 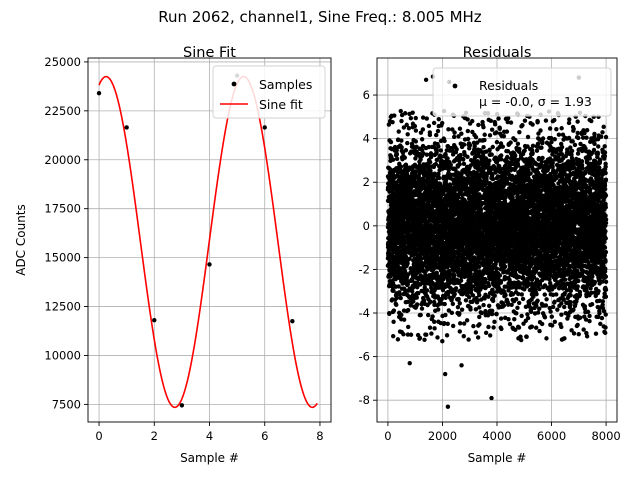 I want to click on residuals-ytick-label: 0, so click(x=366, y=226).